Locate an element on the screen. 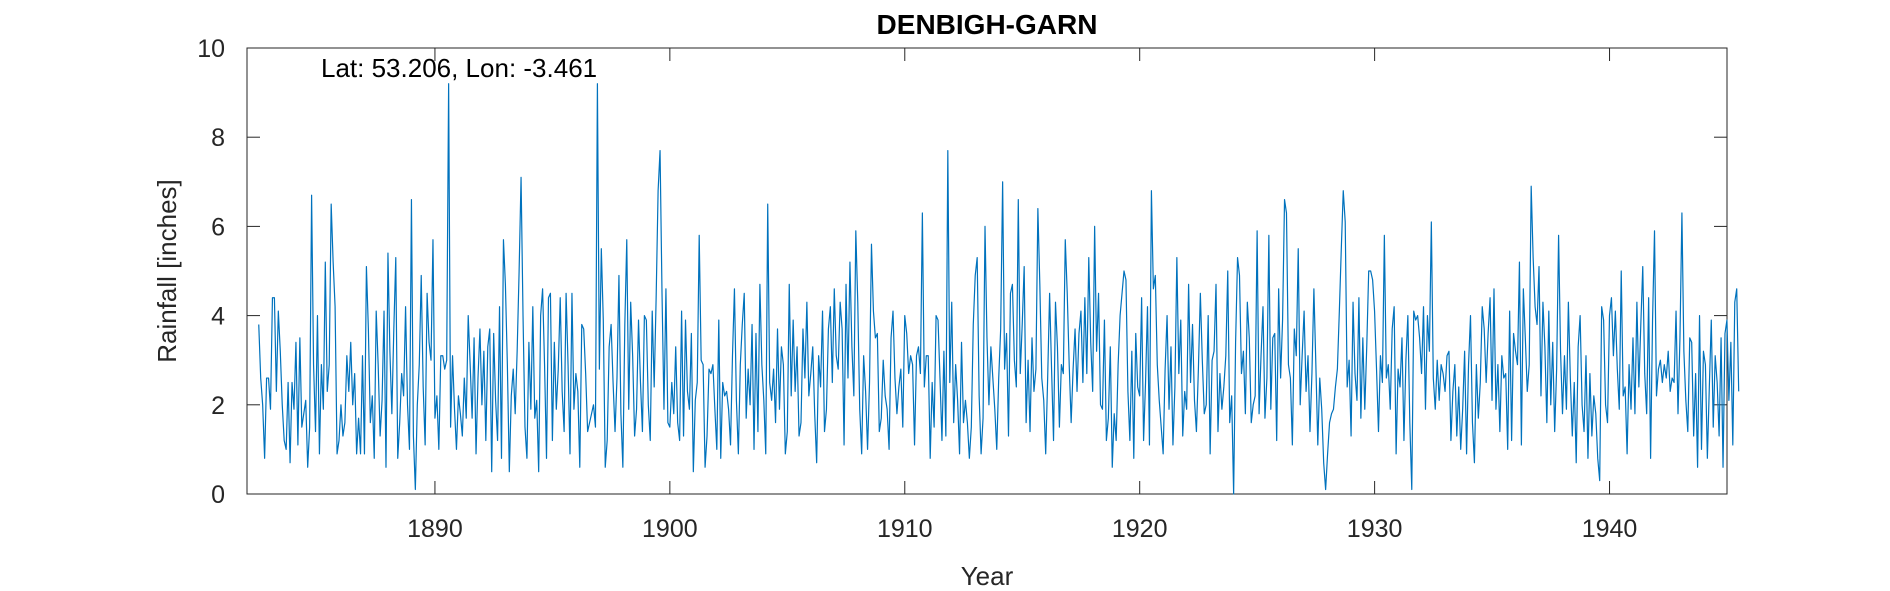  y-tick-label: 0 is located at coordinates (218, 495).